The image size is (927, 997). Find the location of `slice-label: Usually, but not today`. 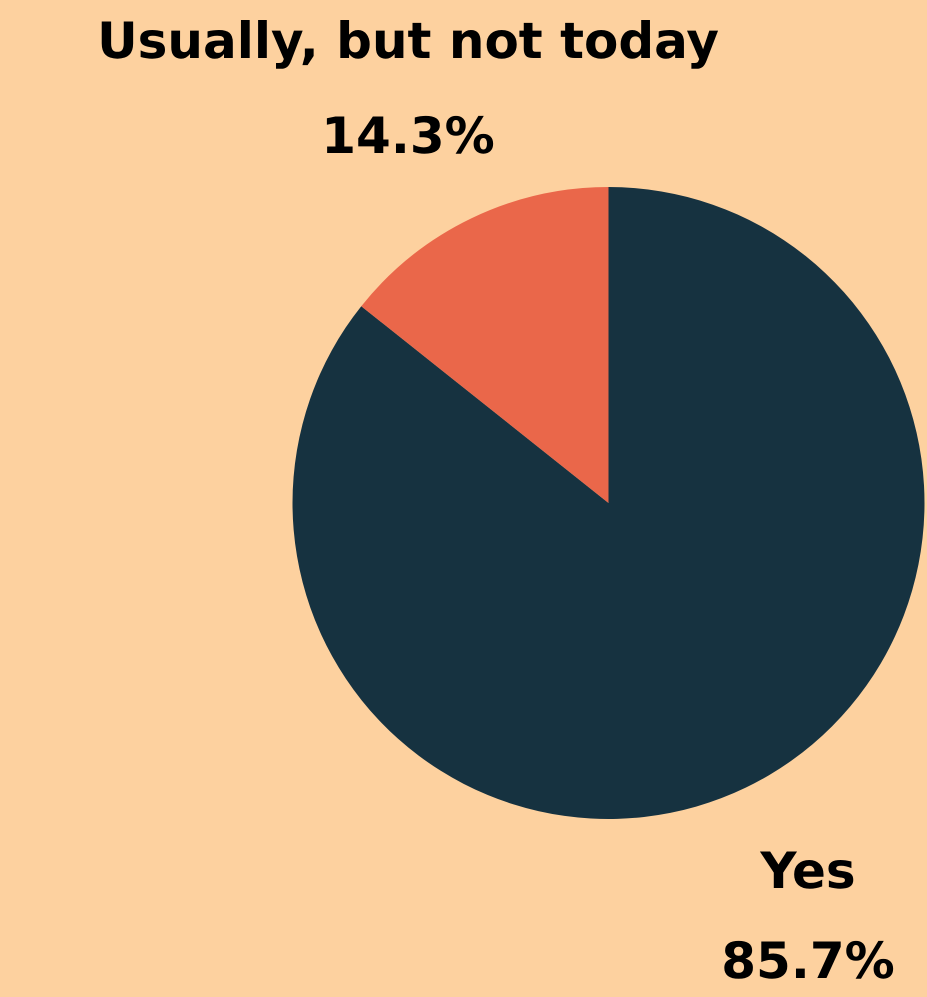

slice-label: Usually, but not today is located at coordinates (408, 41).